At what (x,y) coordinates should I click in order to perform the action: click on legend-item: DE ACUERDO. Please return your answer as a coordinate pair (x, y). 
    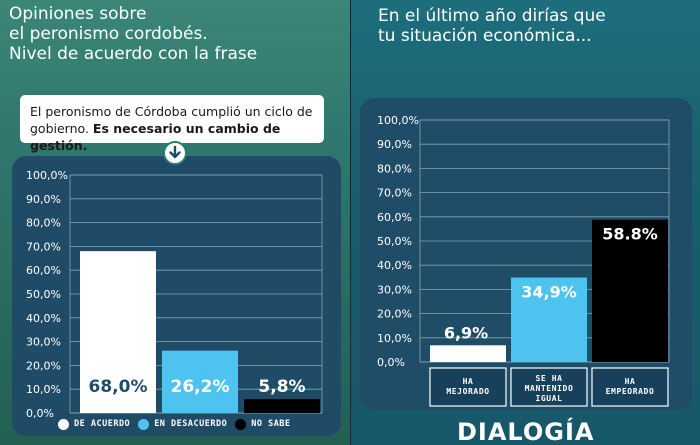
    Looking at the image, I should click on (94, 424).